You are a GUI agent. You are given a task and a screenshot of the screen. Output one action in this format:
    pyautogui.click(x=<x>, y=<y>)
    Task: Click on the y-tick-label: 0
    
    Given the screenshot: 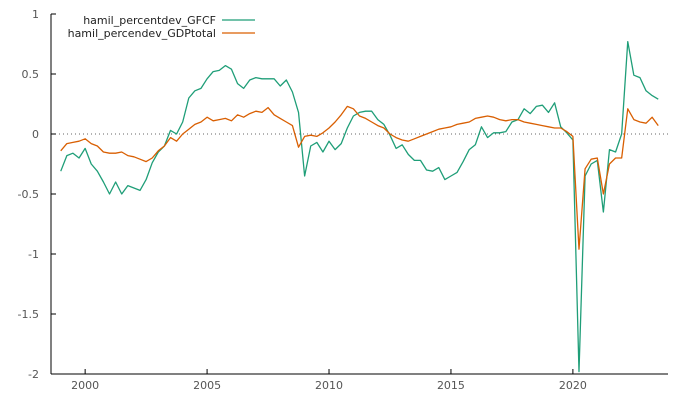 What is the action you would take?
    pyautogui.click(x=35, y=134)
    